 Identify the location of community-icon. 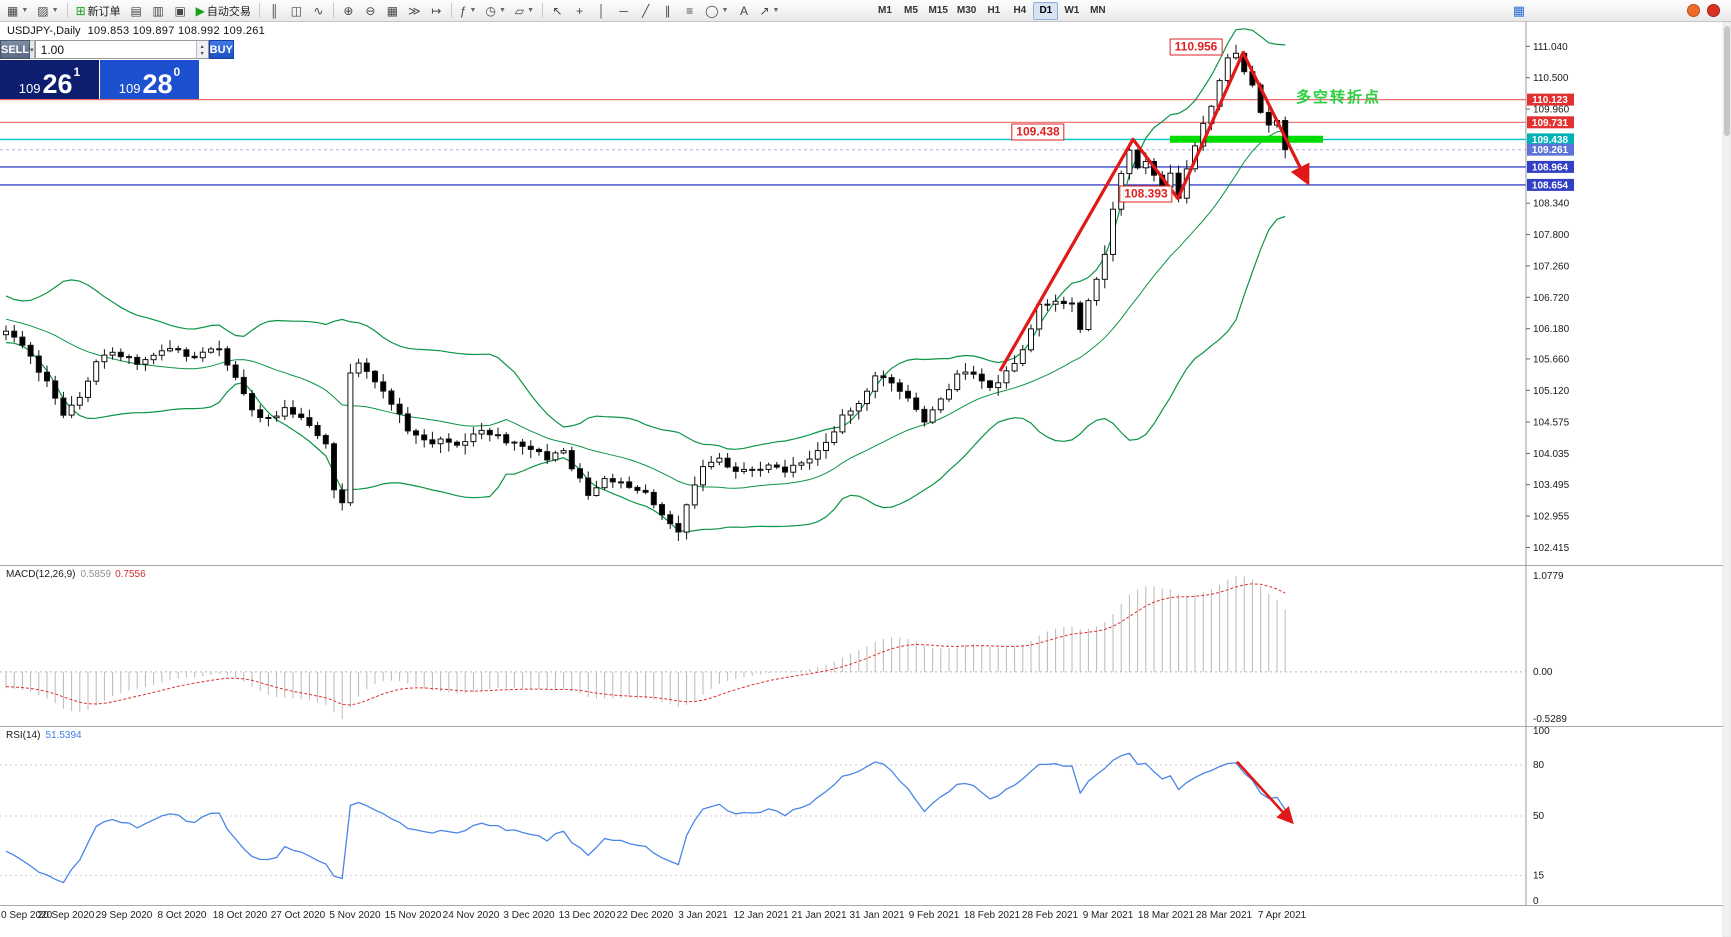
(1693, 10).